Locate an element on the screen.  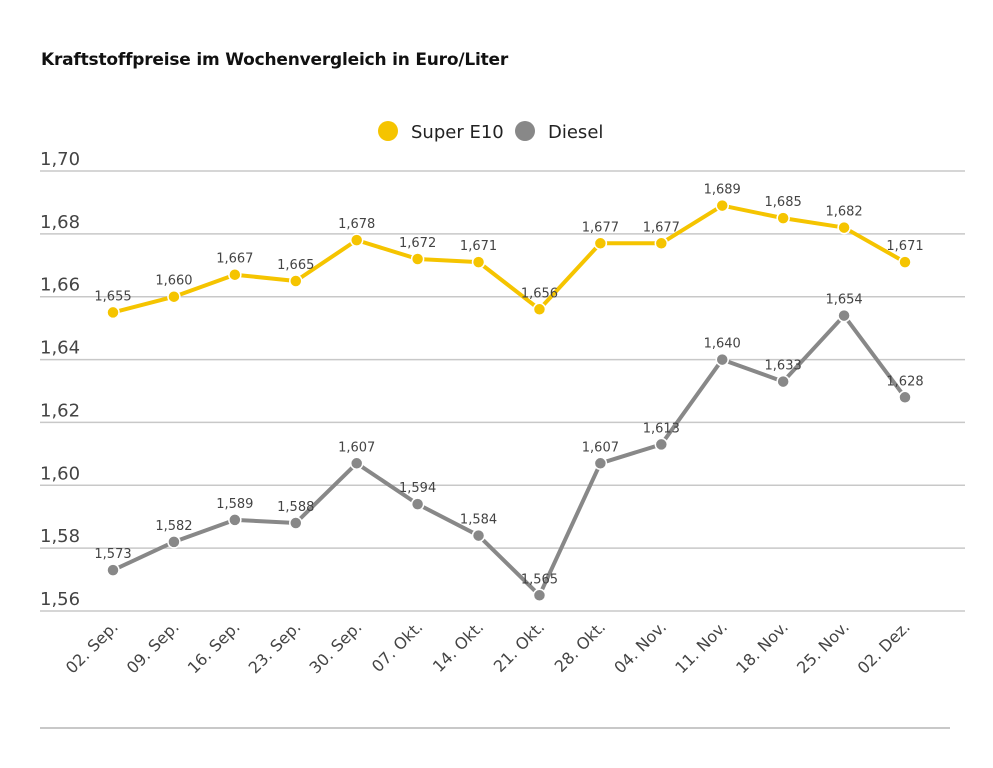
y-tick-label: 1,68 is located at coordinates (60, 222).